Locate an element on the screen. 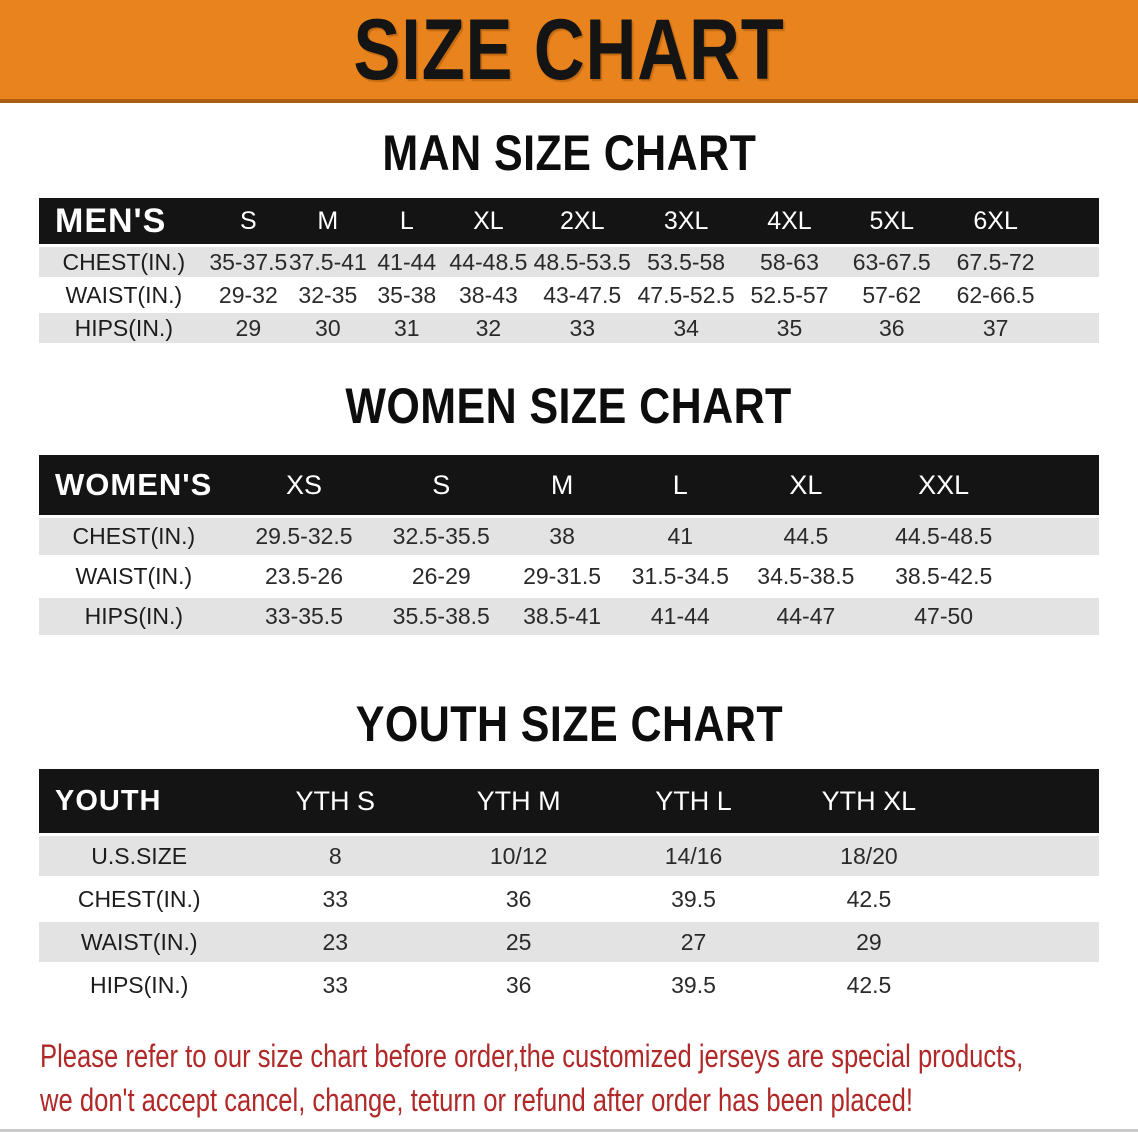  women-cell: 32.5-35.5 is located at coordinates (441, 536).